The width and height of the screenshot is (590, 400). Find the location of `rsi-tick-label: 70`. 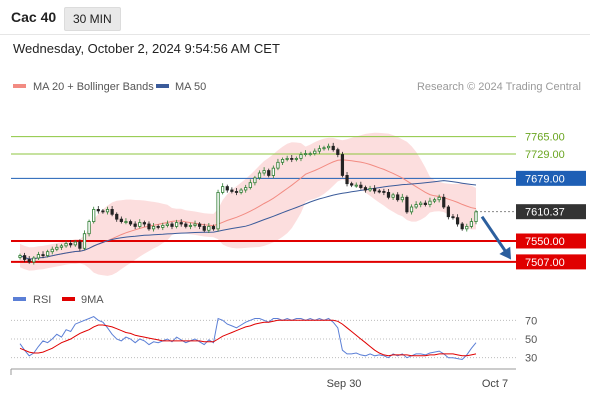

rsi-tick-label: 70 is located at coordinates (531, 321).